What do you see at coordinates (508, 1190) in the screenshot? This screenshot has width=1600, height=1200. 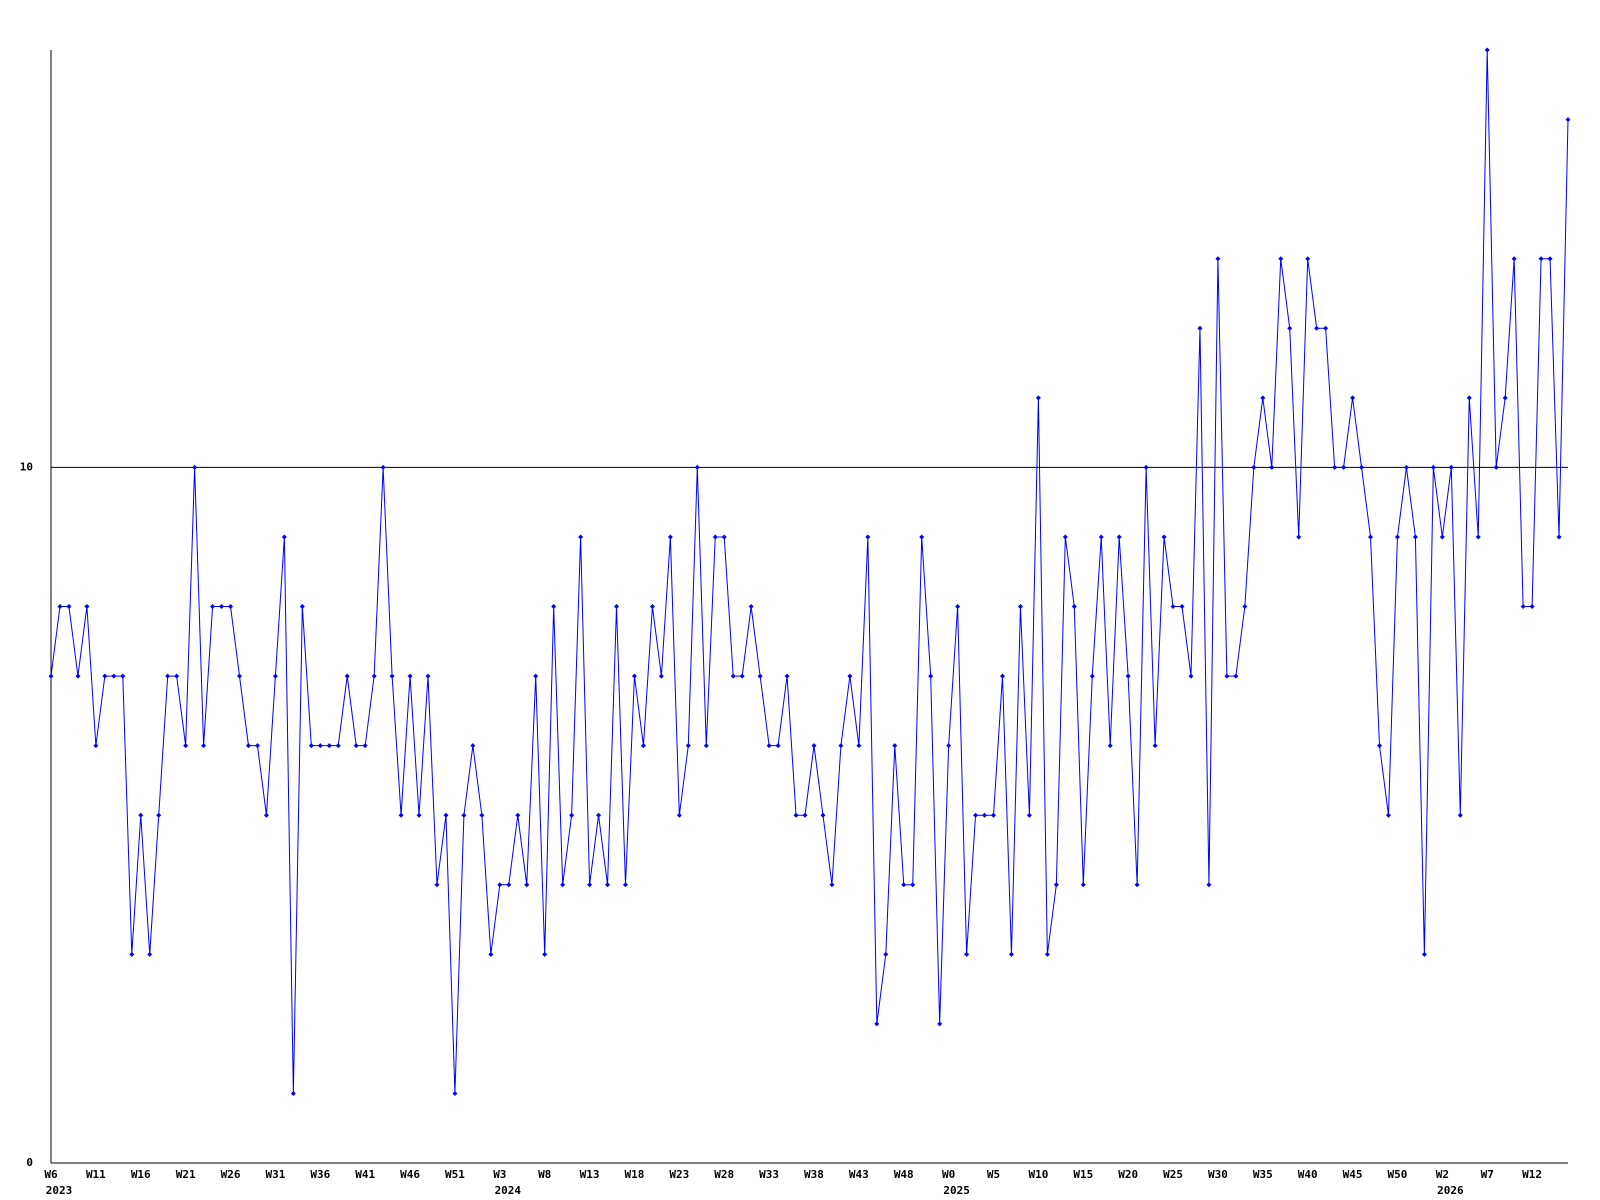 I see `x-year-label: 2024` at bounding box center [508, 1190].